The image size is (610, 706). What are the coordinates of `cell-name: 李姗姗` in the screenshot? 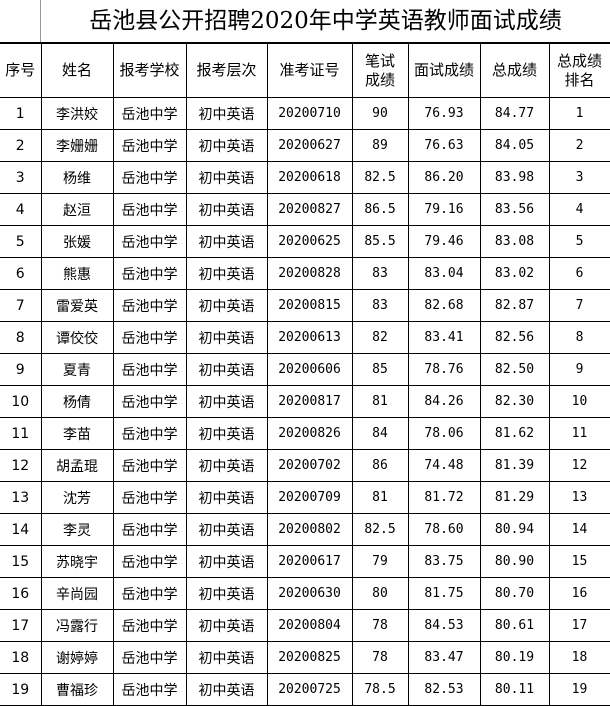 It's located at (77, 145).